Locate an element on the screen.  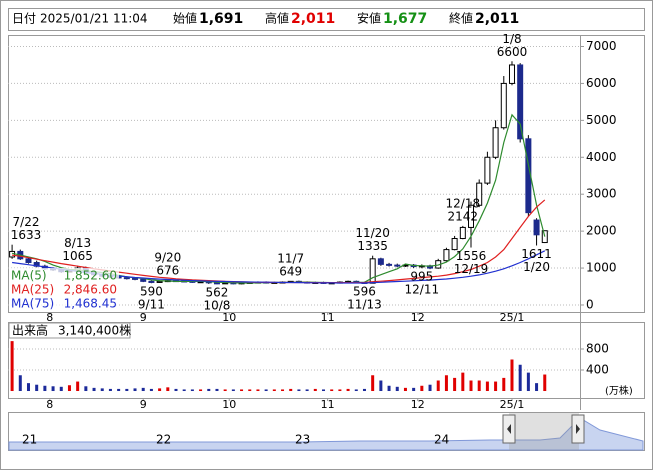
date: 2025/01/21 11:04 is located at coordinates (94, 19).